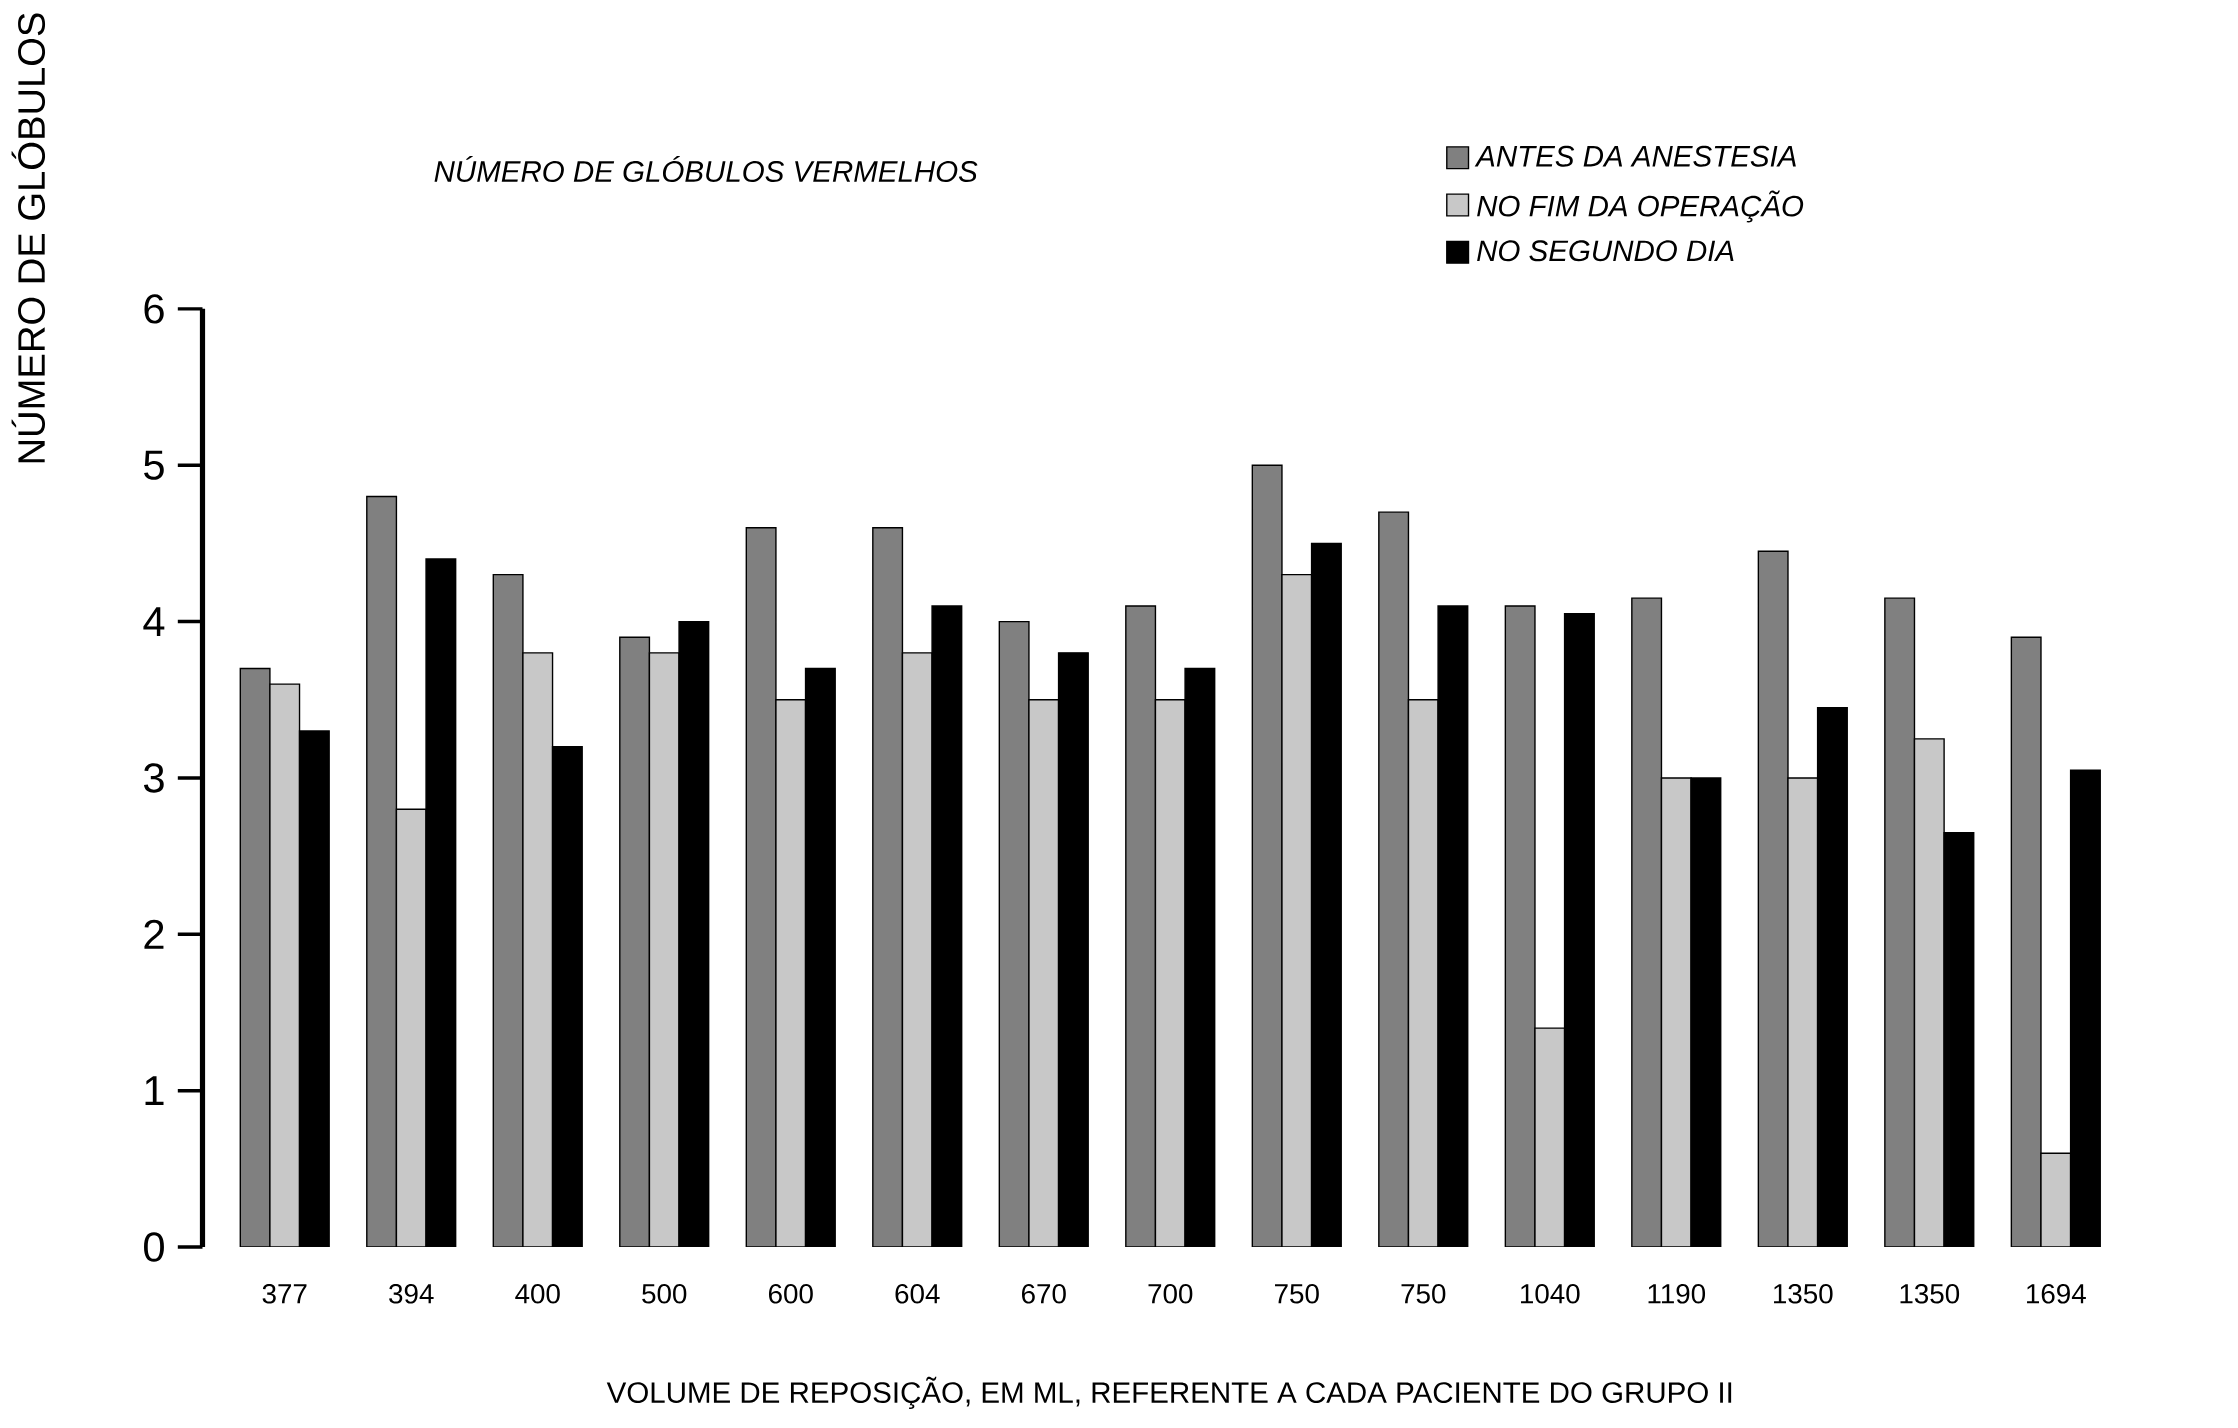 The image size is (2238, 1428). I want to click on x-axis-title: VOLUME DE REPOSIÇÃO, EM ML, REFERENTE A CADA PACIENTE DO GRUPO II, so click(1169, 1393).